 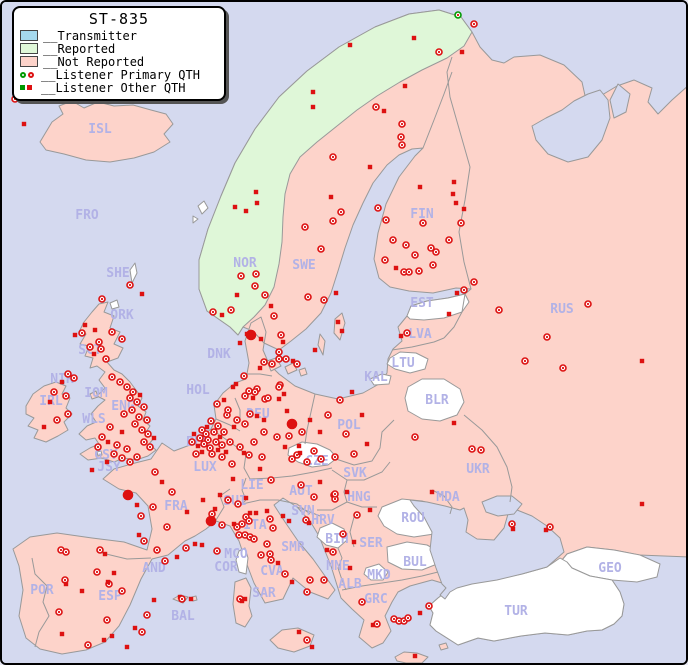 What do you see at coordinates (562, 309) in the screenshot?
I see `country-label-rus: RUS` at bounding box center [562, 309].